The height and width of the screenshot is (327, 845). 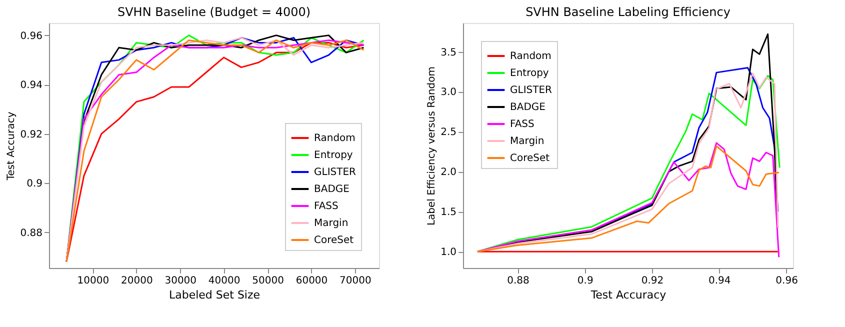 I want to click on x-tick-label: 0.92, so click(x=652, y=281).